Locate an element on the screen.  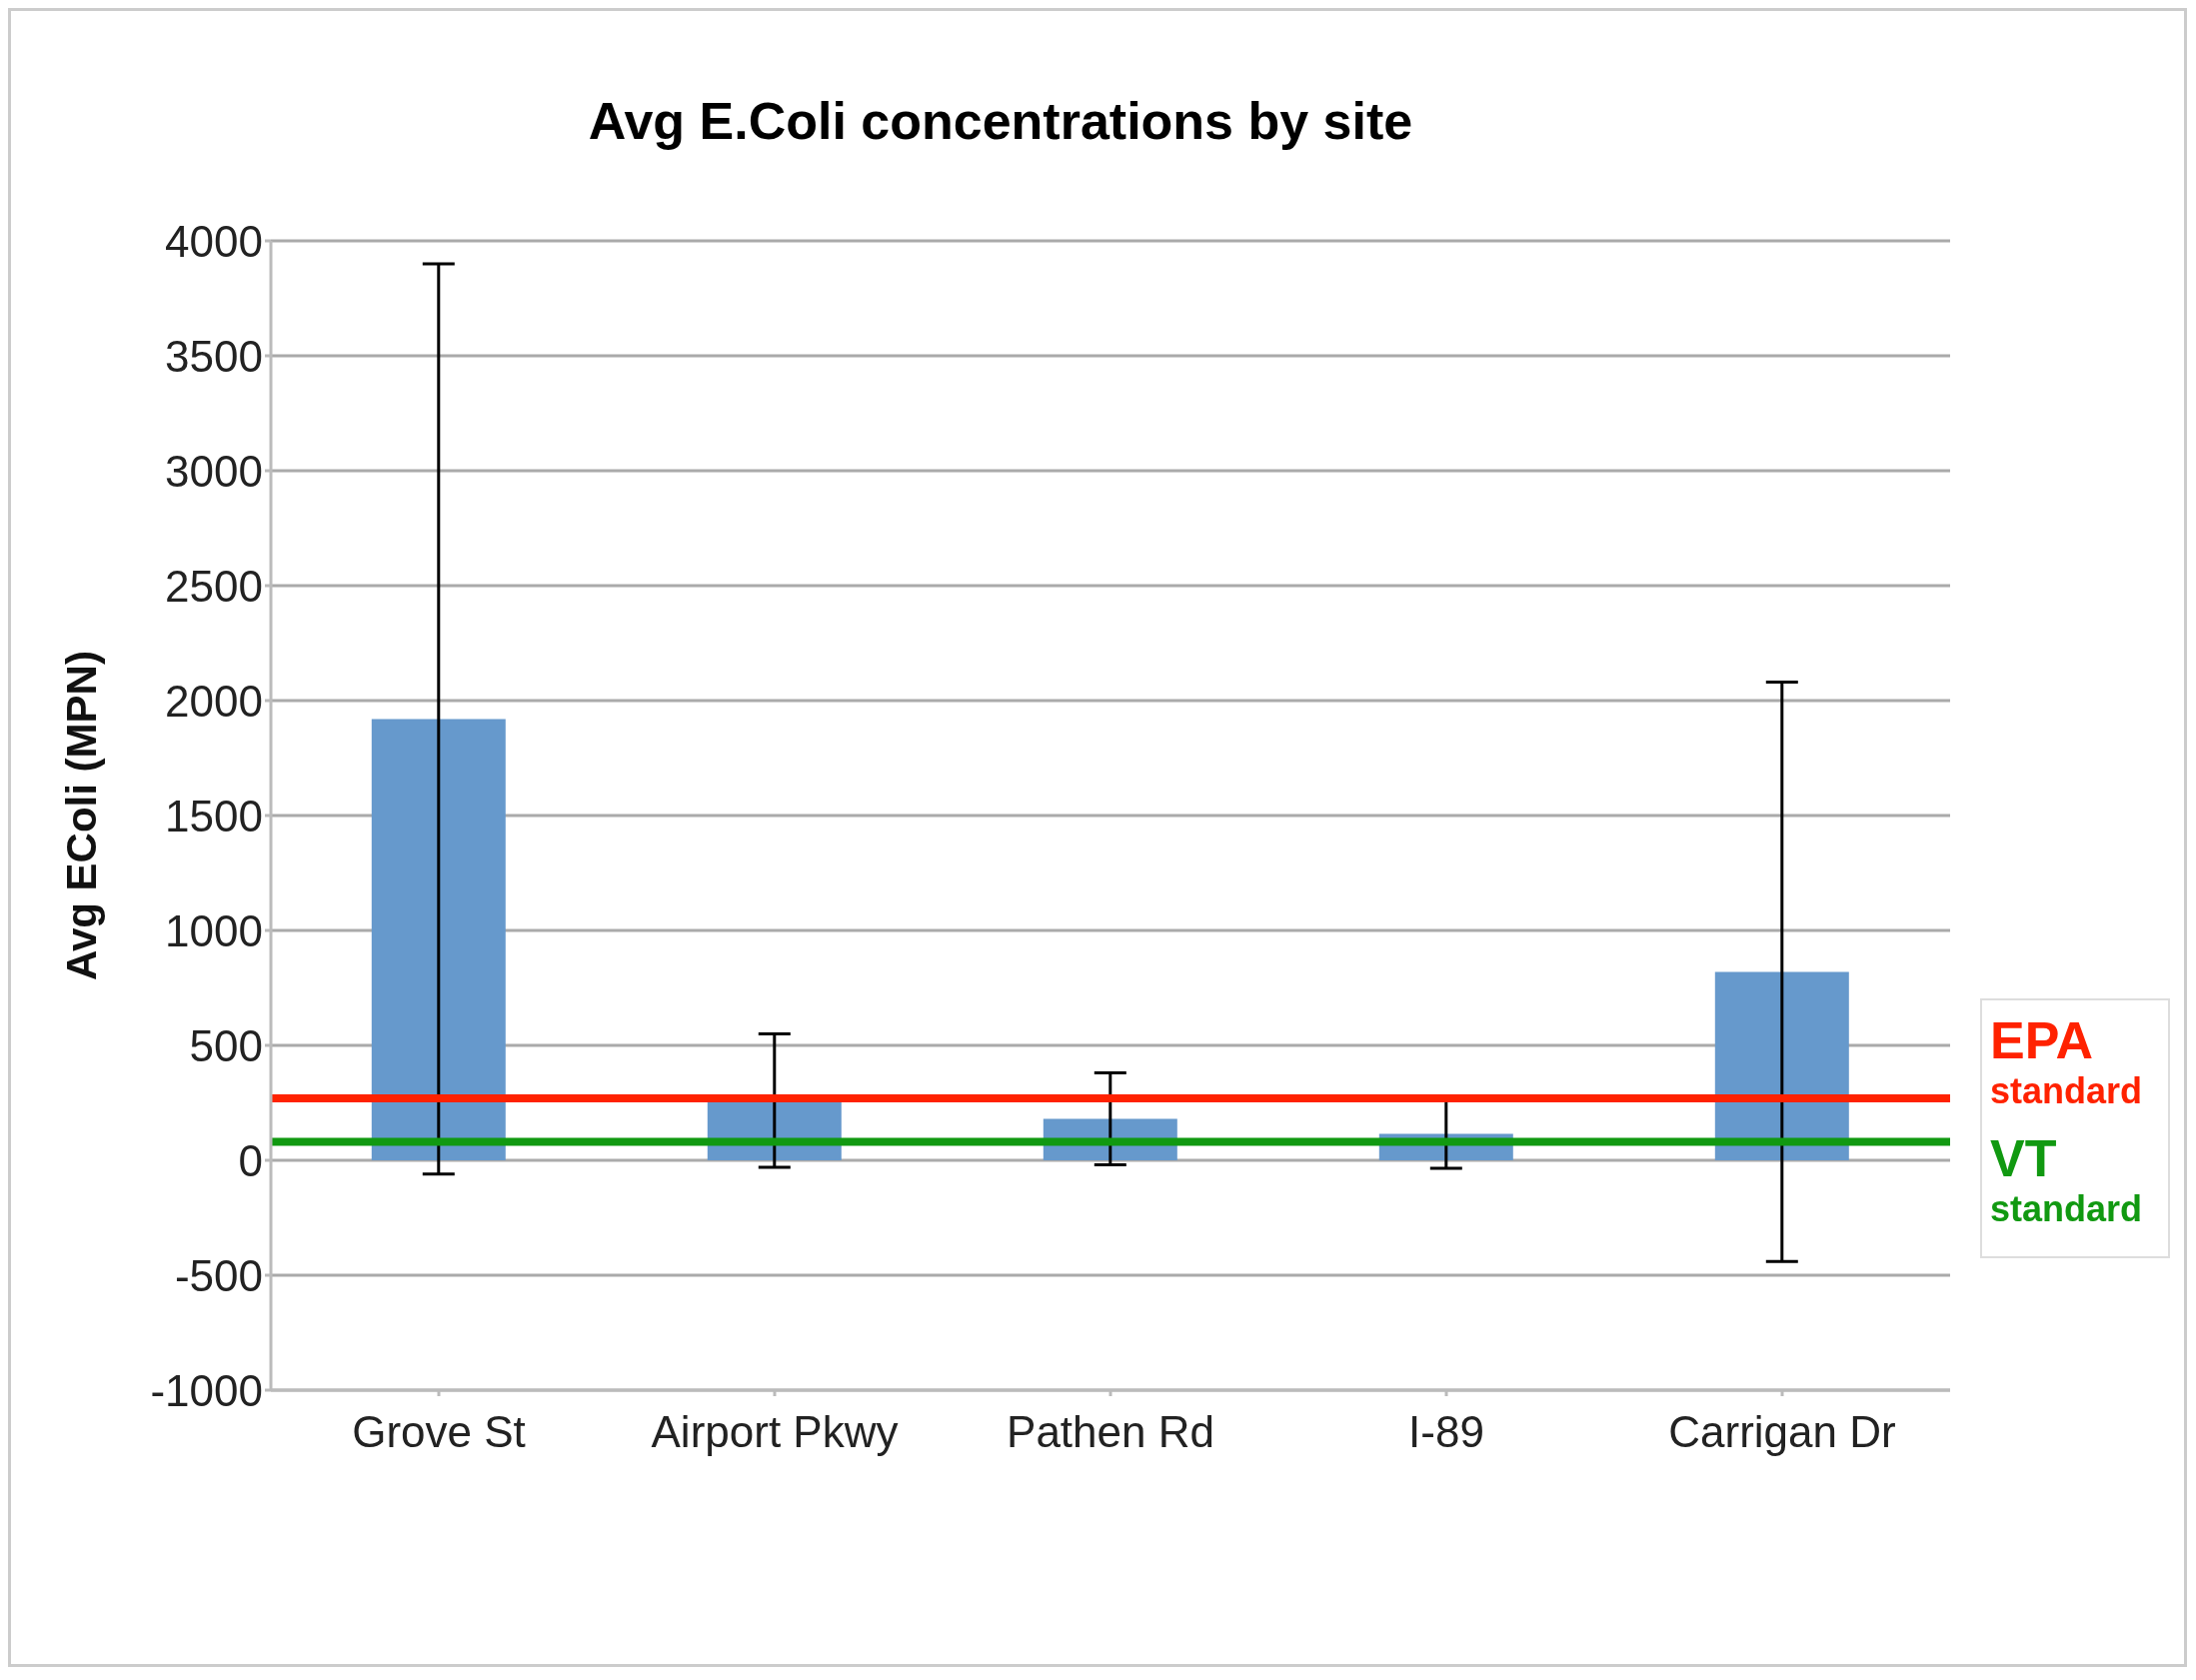
x-tick-label: Carrigan Dr is located at coordinates (1782, 1432).